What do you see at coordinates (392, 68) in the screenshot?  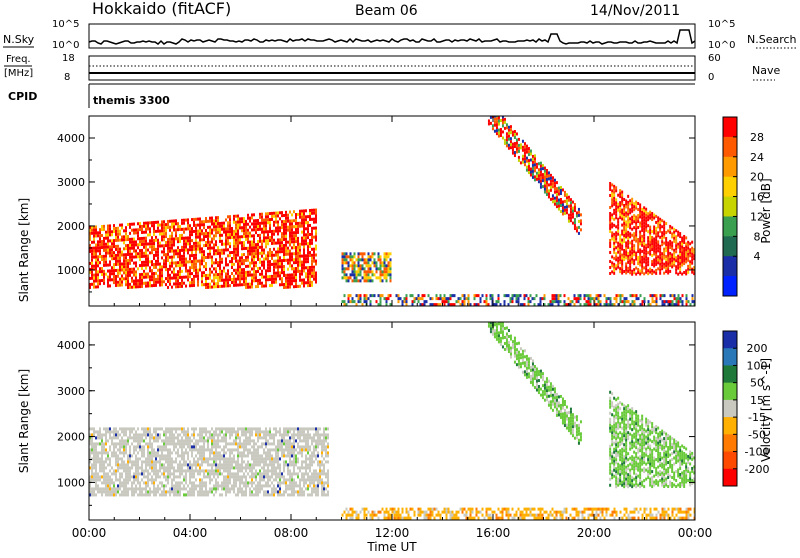 I see `freq-panel: Freq. [MHz] 18 8 60 0 Nave` at bounding box center [392, 68].